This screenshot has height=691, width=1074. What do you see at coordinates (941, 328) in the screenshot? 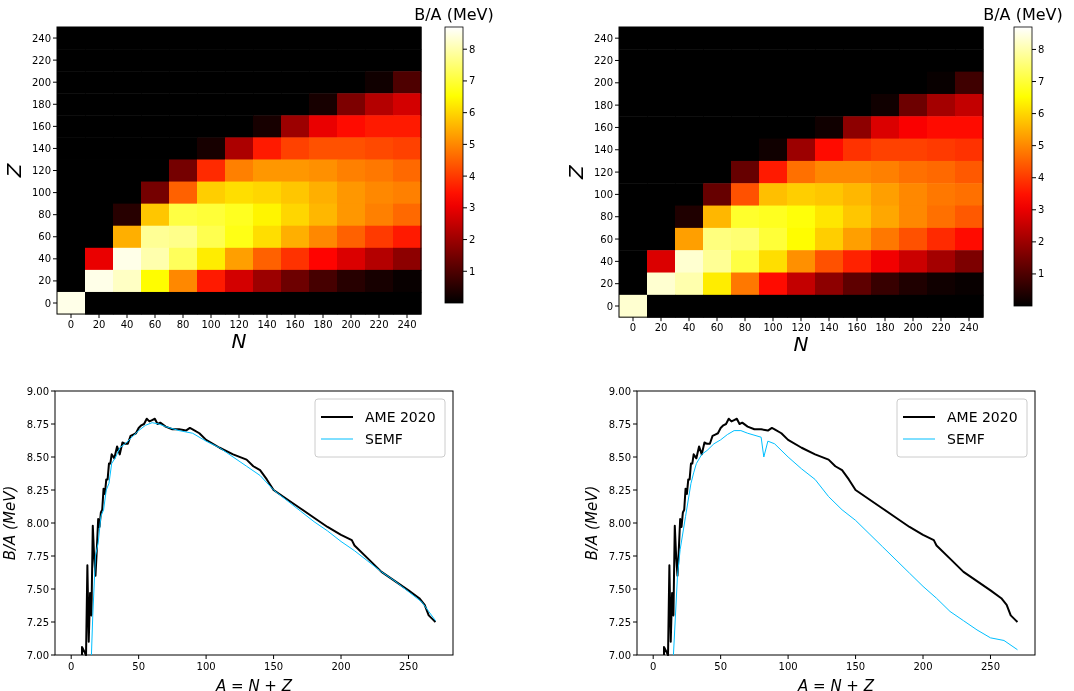
I see `x-tick-label: 220` at bounding box center [941, 328].